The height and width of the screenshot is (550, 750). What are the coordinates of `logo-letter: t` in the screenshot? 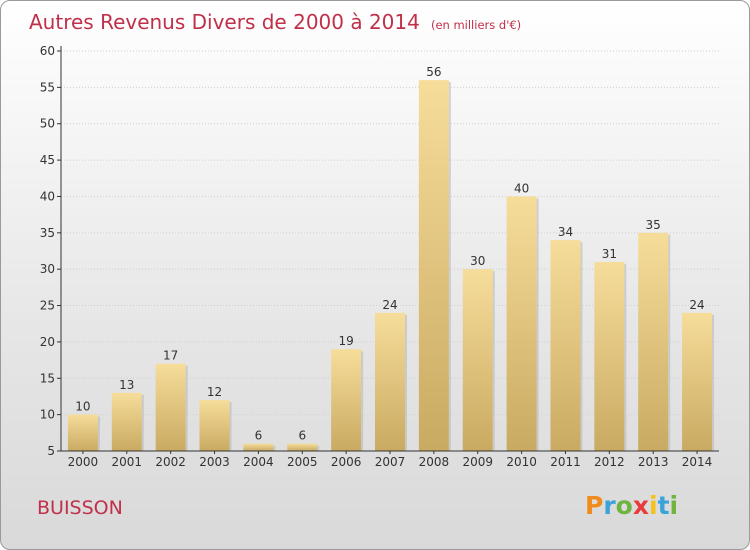 It's located at (663, 505).